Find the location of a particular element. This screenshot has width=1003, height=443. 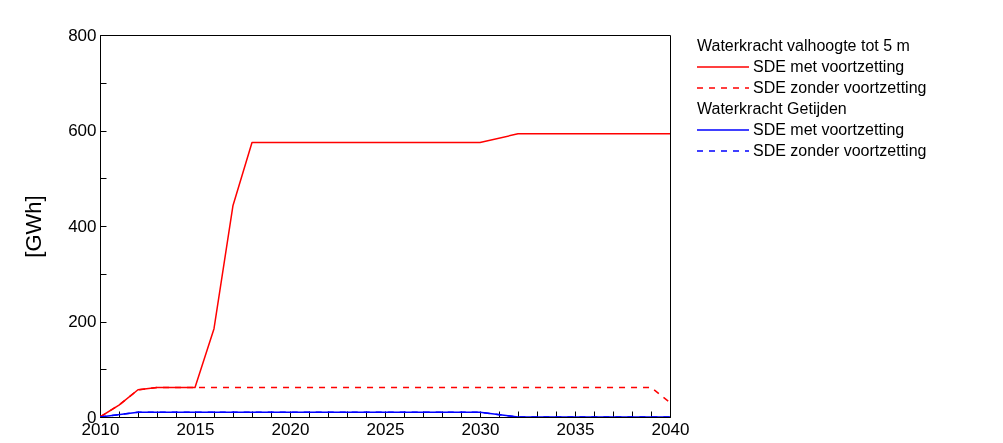

x-tick-label: 2020 is located at coordinates (290, 429).